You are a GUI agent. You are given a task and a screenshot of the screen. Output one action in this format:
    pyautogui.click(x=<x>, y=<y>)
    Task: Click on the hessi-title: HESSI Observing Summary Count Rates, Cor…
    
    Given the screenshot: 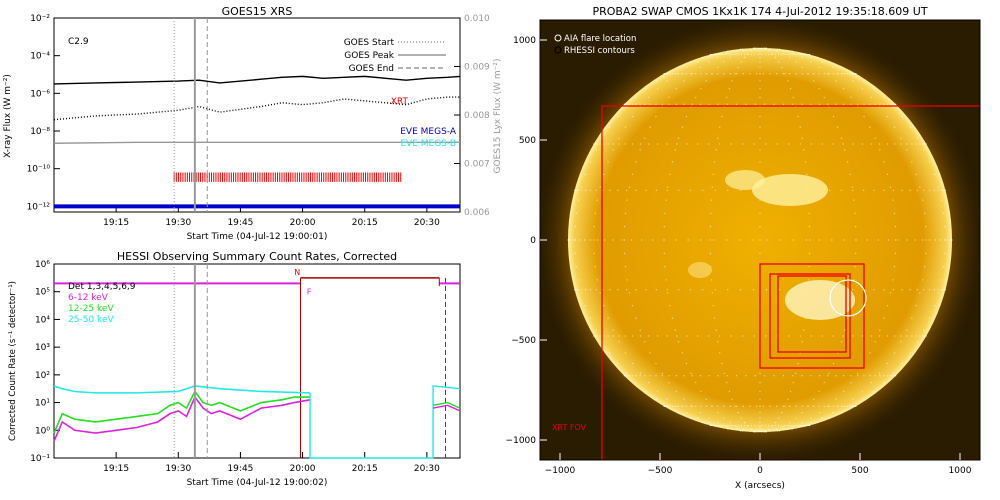 What is the action you would take?
    pyautogui.click(x=257, y=256)
    